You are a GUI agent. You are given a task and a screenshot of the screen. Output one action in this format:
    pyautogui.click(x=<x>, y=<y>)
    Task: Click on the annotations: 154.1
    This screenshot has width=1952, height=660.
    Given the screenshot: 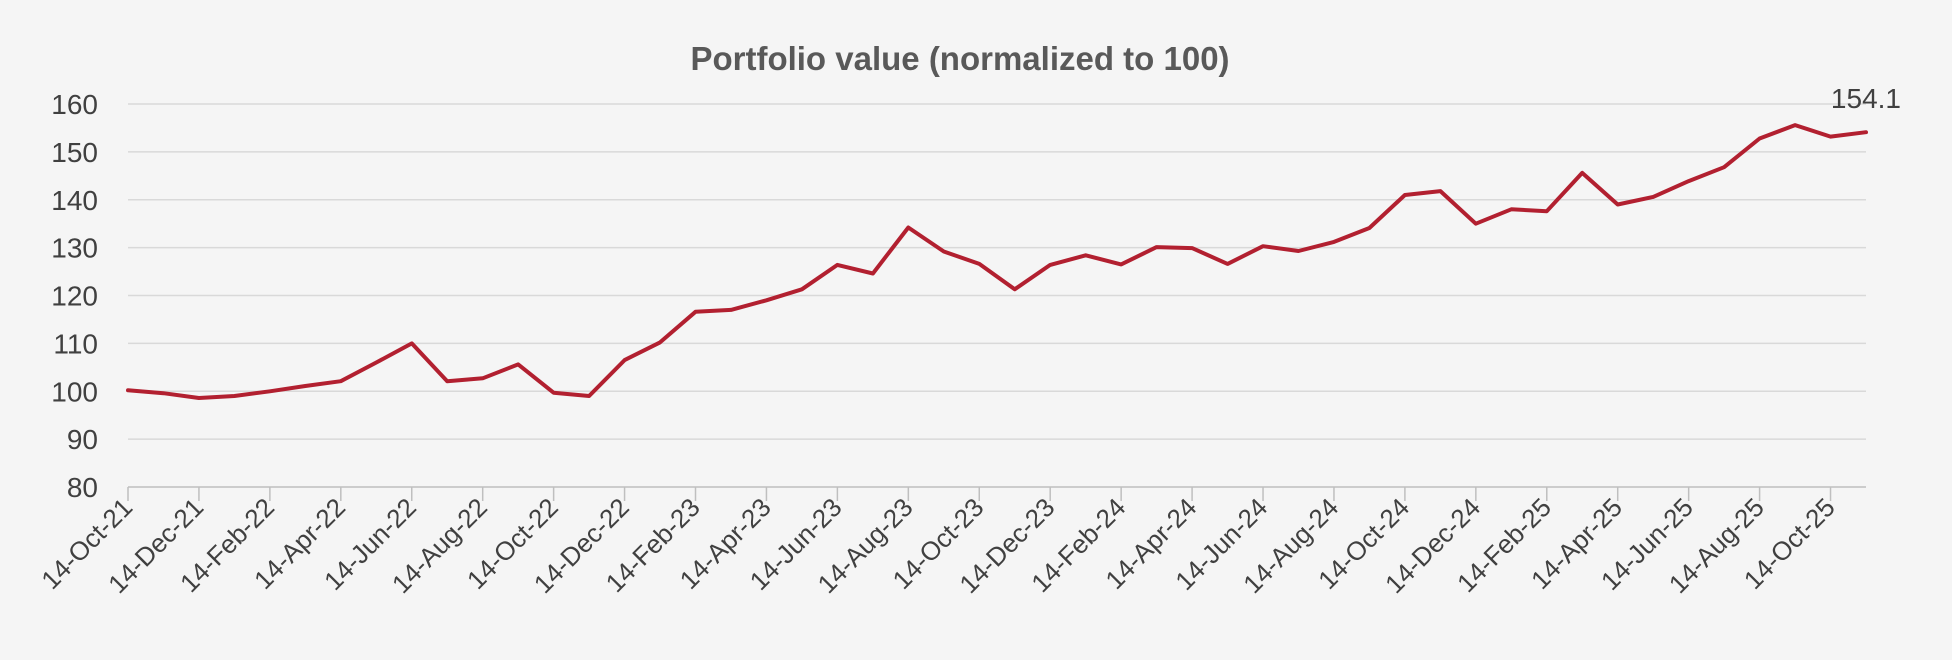 What is the action you would take?
    pyautogui.click(x=1866, y=98)
    